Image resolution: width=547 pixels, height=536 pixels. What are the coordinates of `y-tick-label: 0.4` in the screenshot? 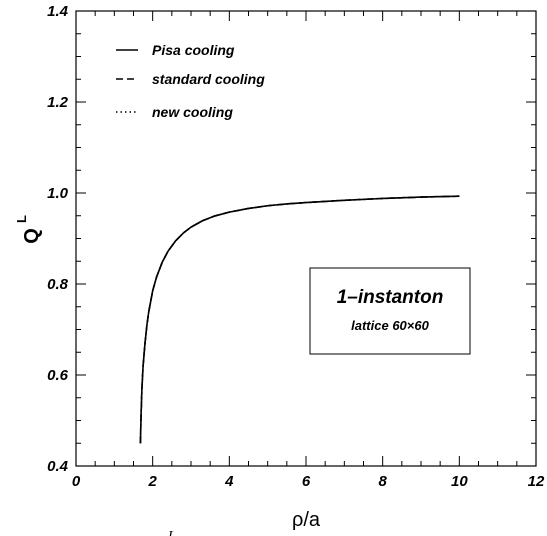 It's located at (58, 466).